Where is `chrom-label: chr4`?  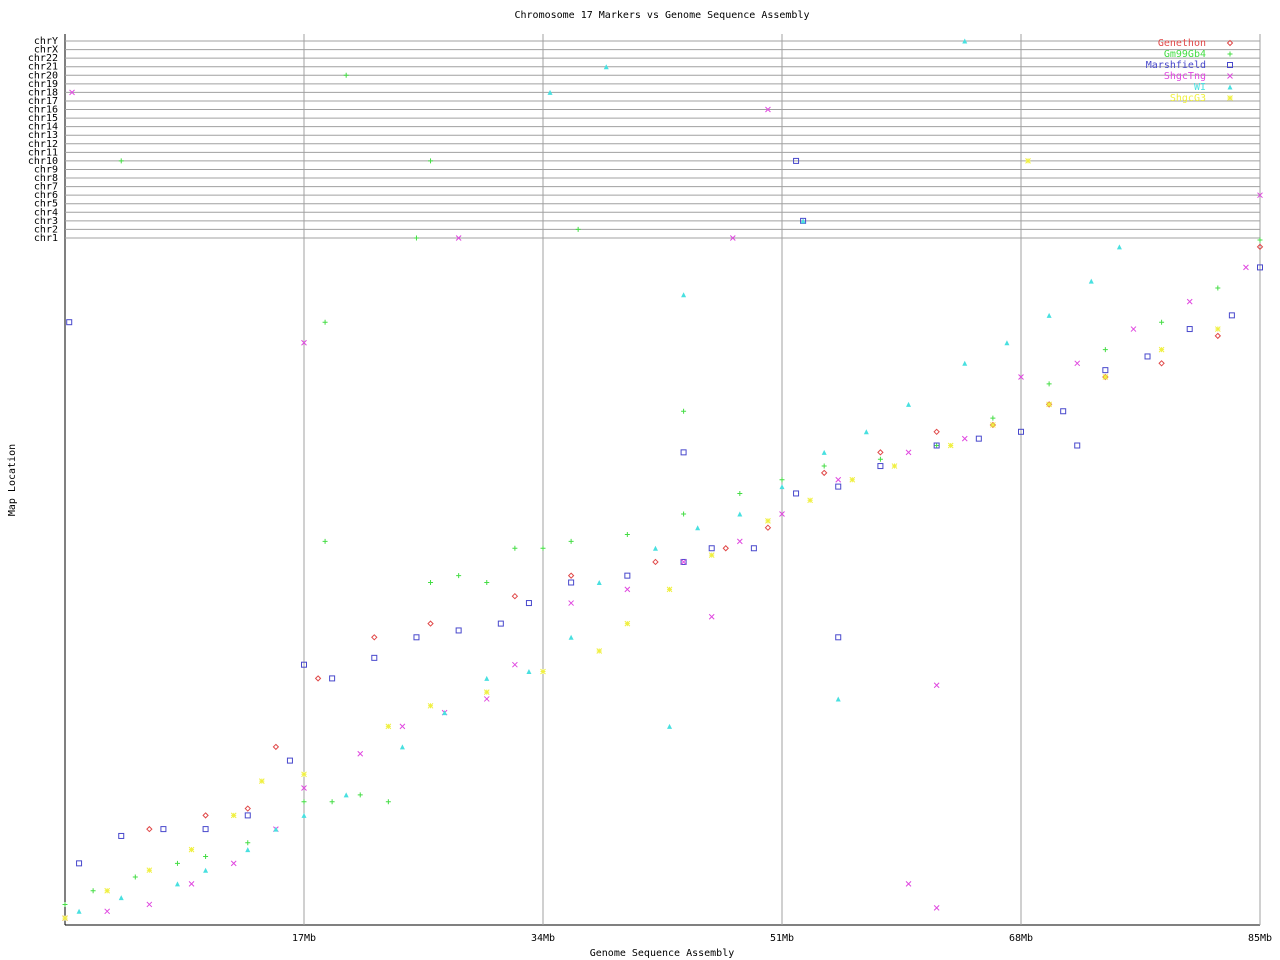 chrom-label: chr4 is located at coordinates (46, 212).